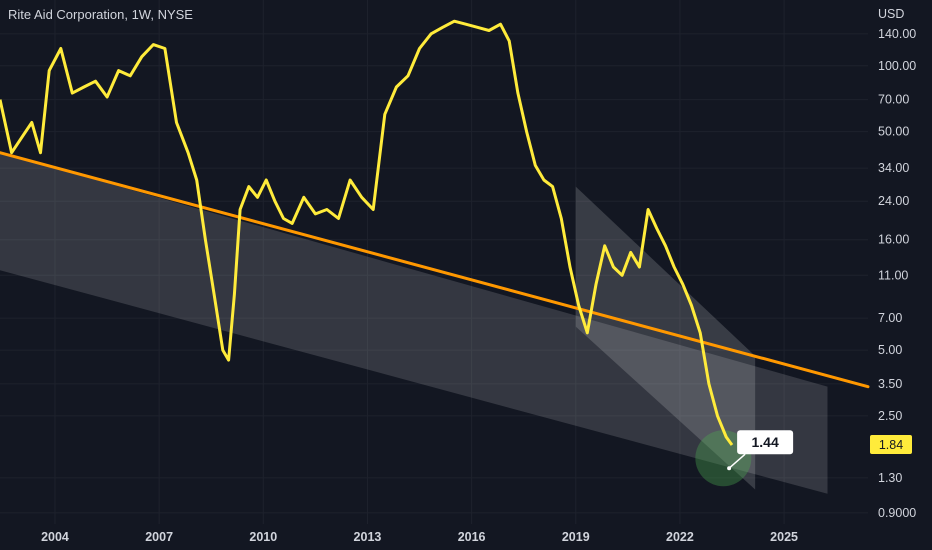 Image resolution: width=932 pixels, height=550 pixels. Describe the element at coordinates (55, 537) in the screenshot. I see `x-tick-label: 2004` at that location.